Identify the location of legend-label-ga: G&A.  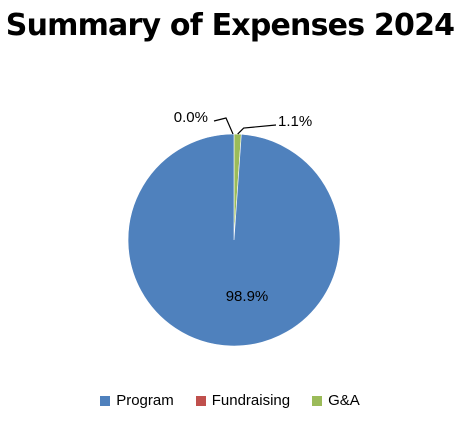
(344, 400).